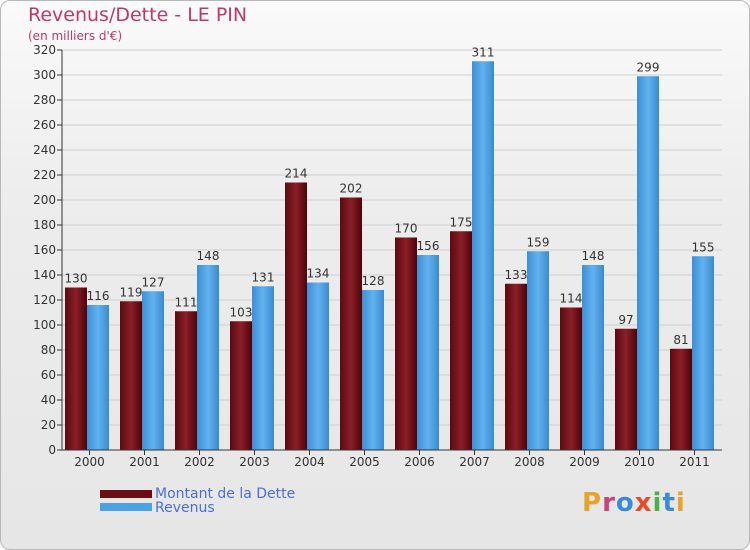 Image resolution: width=750 pixels, height=550 pixels. Describe the element at coordinates (44, 250) in the screenshot. I see `y-tick-label: 160` at that location.